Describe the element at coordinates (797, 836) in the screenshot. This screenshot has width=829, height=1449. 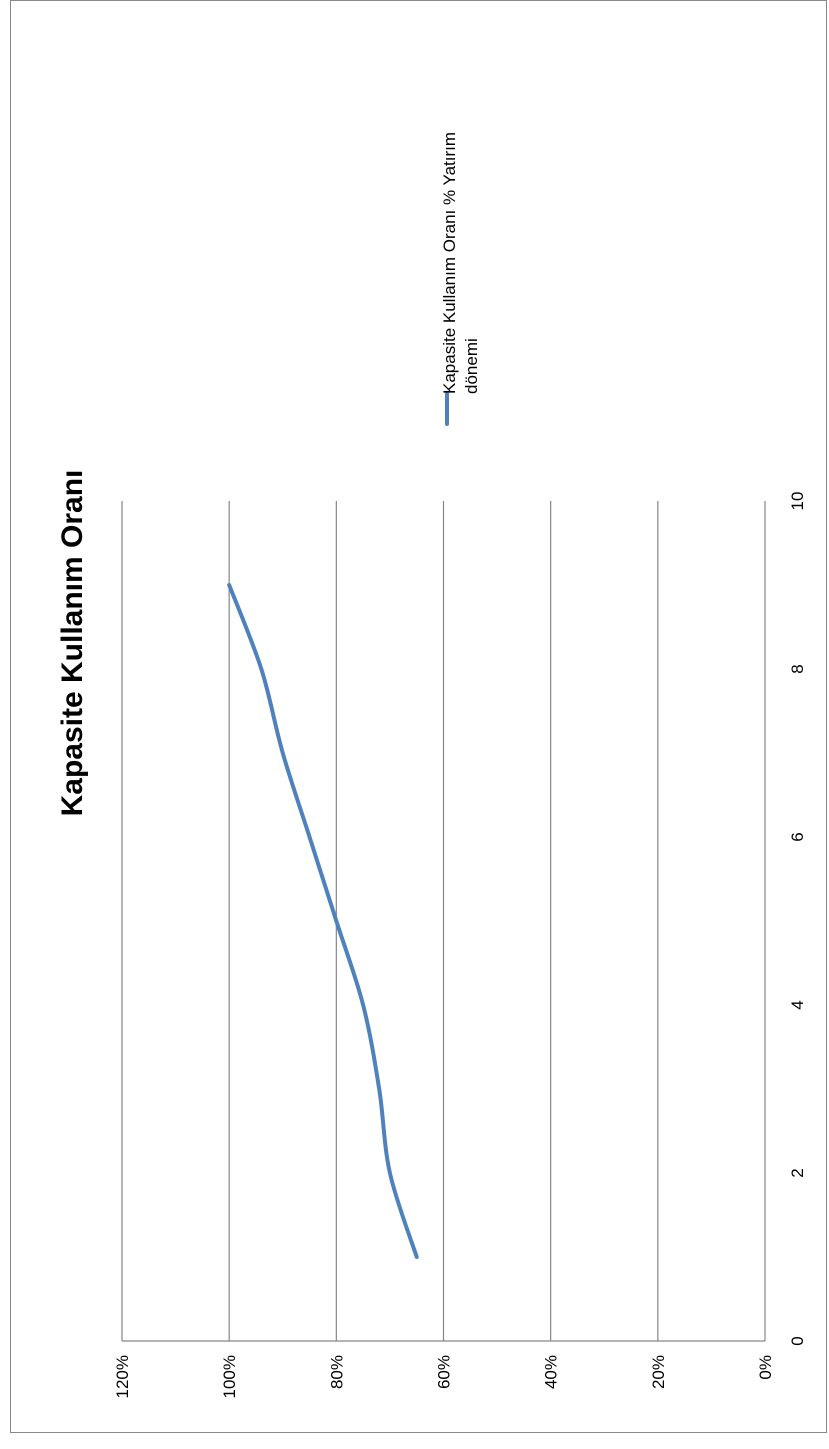
I see `x-tick-label: 6` at that location.